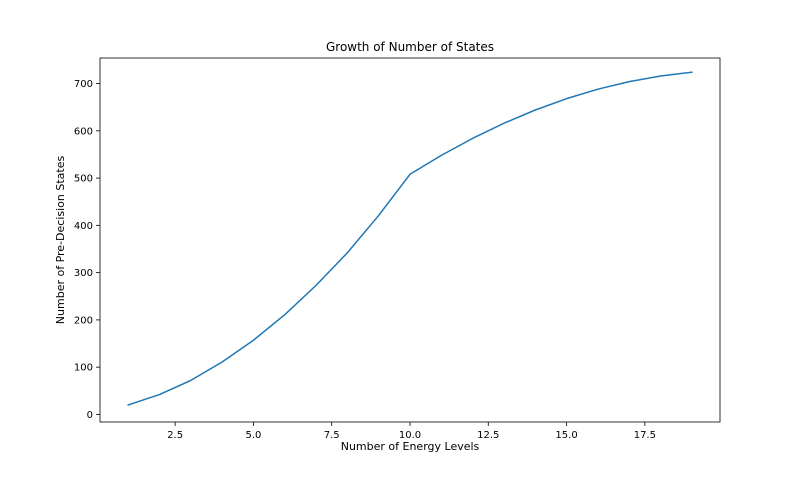 Image resolution: width=800 pixels, height=480 pixels. What do you see at coordinates (83, 84) in the screenshot?
I see `y-tick-label: 700` at bounding box center [83, 84].